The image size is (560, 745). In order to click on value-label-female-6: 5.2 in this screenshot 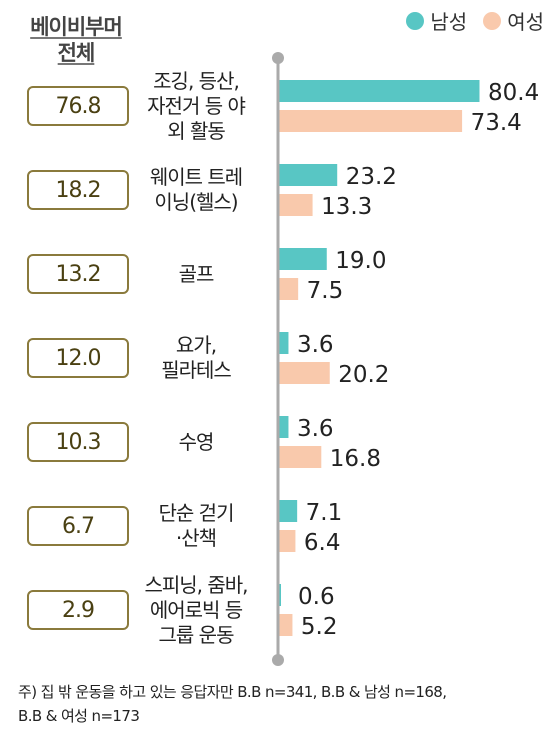, I will do `click(319, 627)`.